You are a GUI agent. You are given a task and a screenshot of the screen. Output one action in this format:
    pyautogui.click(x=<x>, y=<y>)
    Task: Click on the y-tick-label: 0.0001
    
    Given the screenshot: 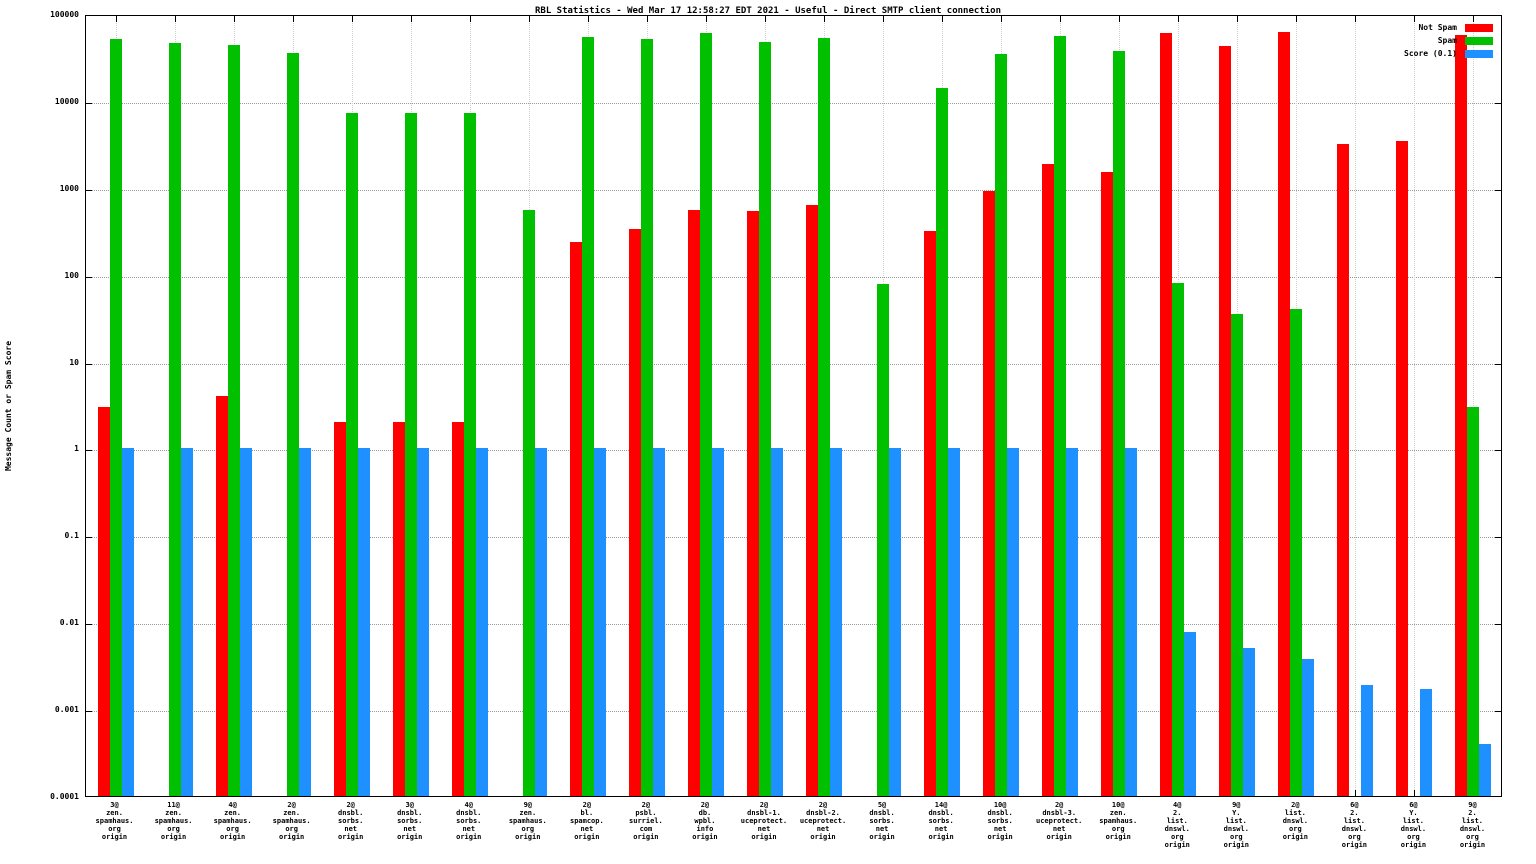 What is the action you would take?
    pyautogui.click(x=64, y=796)
    